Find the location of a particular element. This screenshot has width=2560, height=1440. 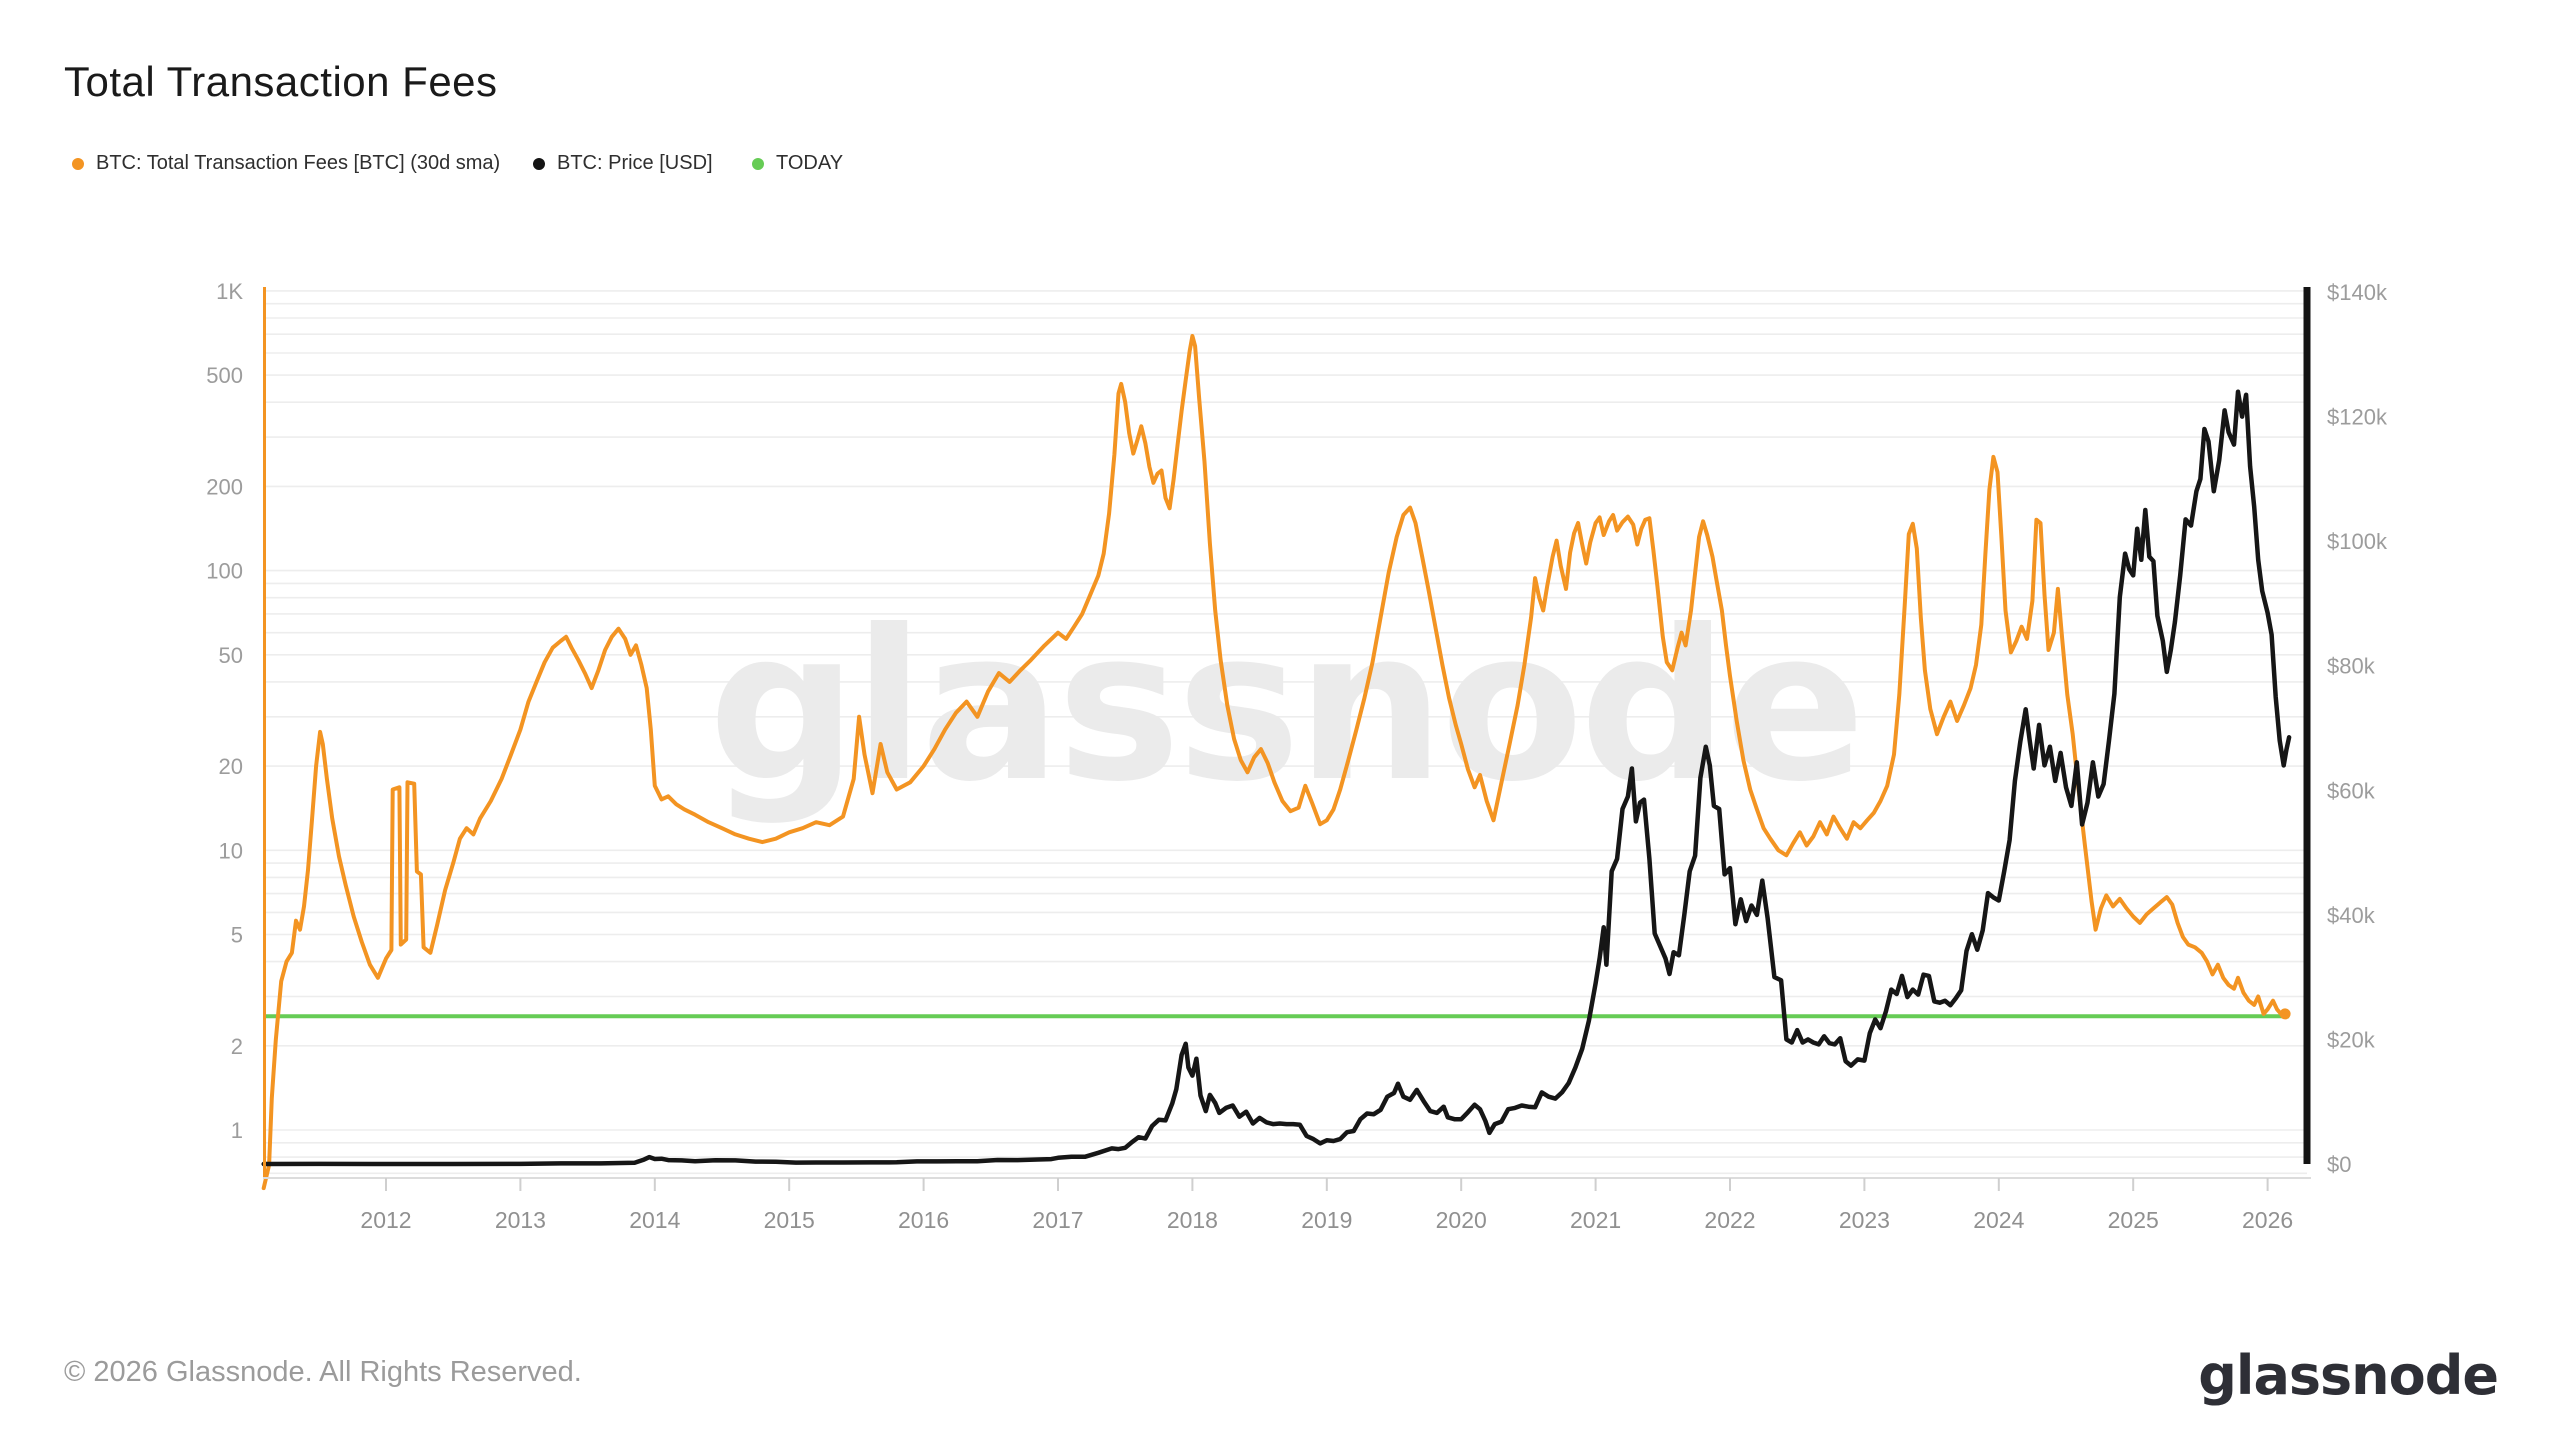

right-axis-tick-$80k: $80k is located at coordinates (2351, 666).